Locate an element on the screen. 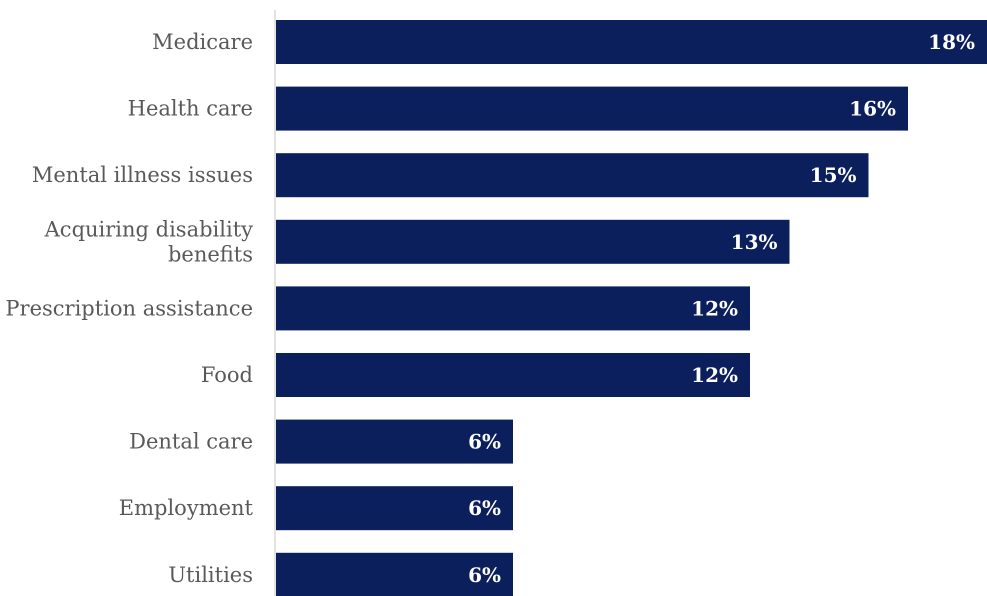  category-label: Employment is located at coordinates (186, 508).